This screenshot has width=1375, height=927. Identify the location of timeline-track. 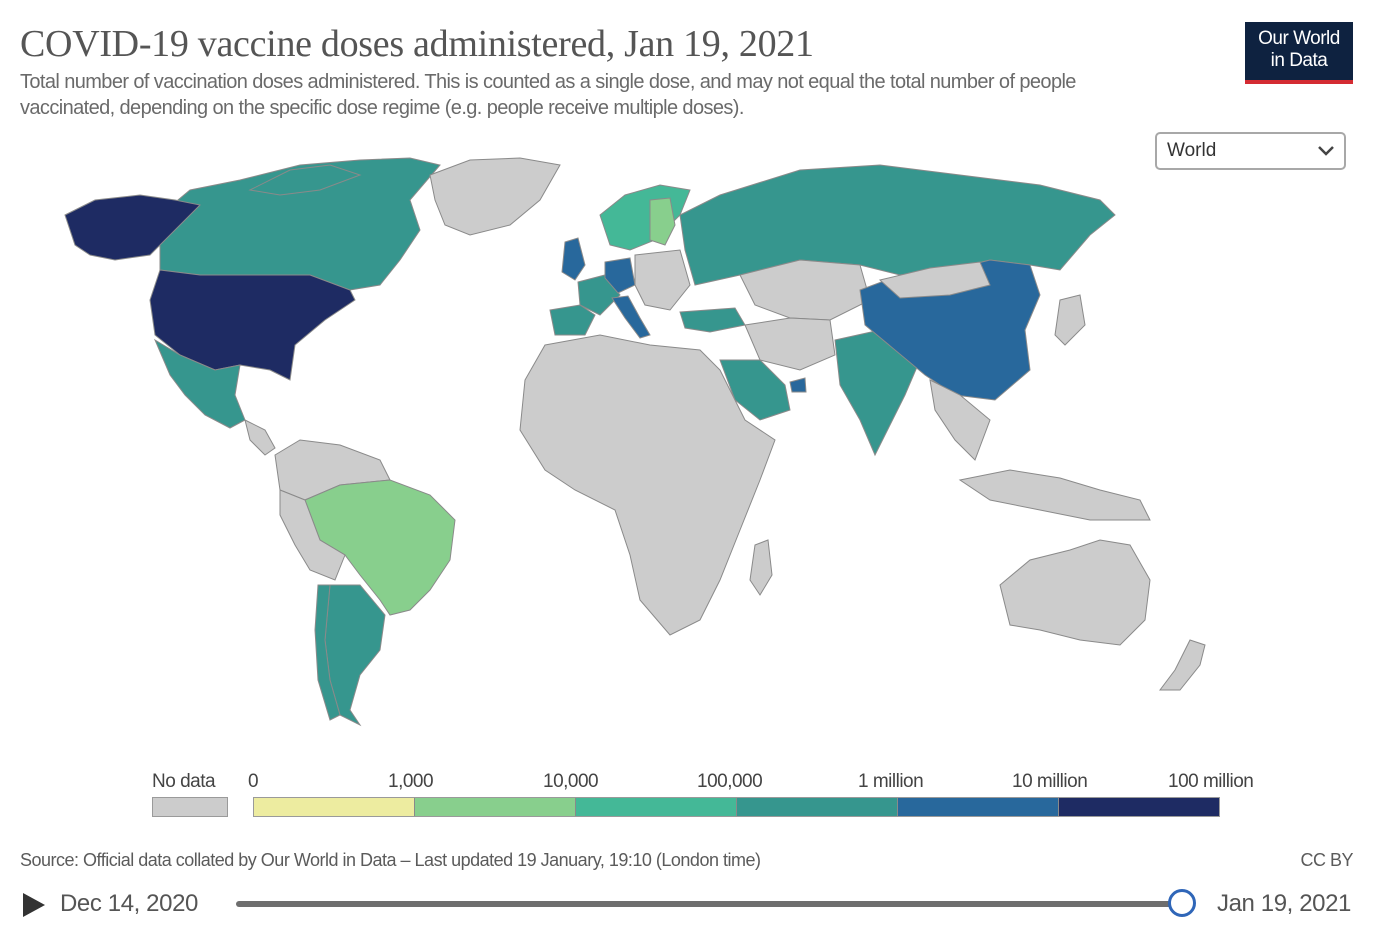
(709, 904).